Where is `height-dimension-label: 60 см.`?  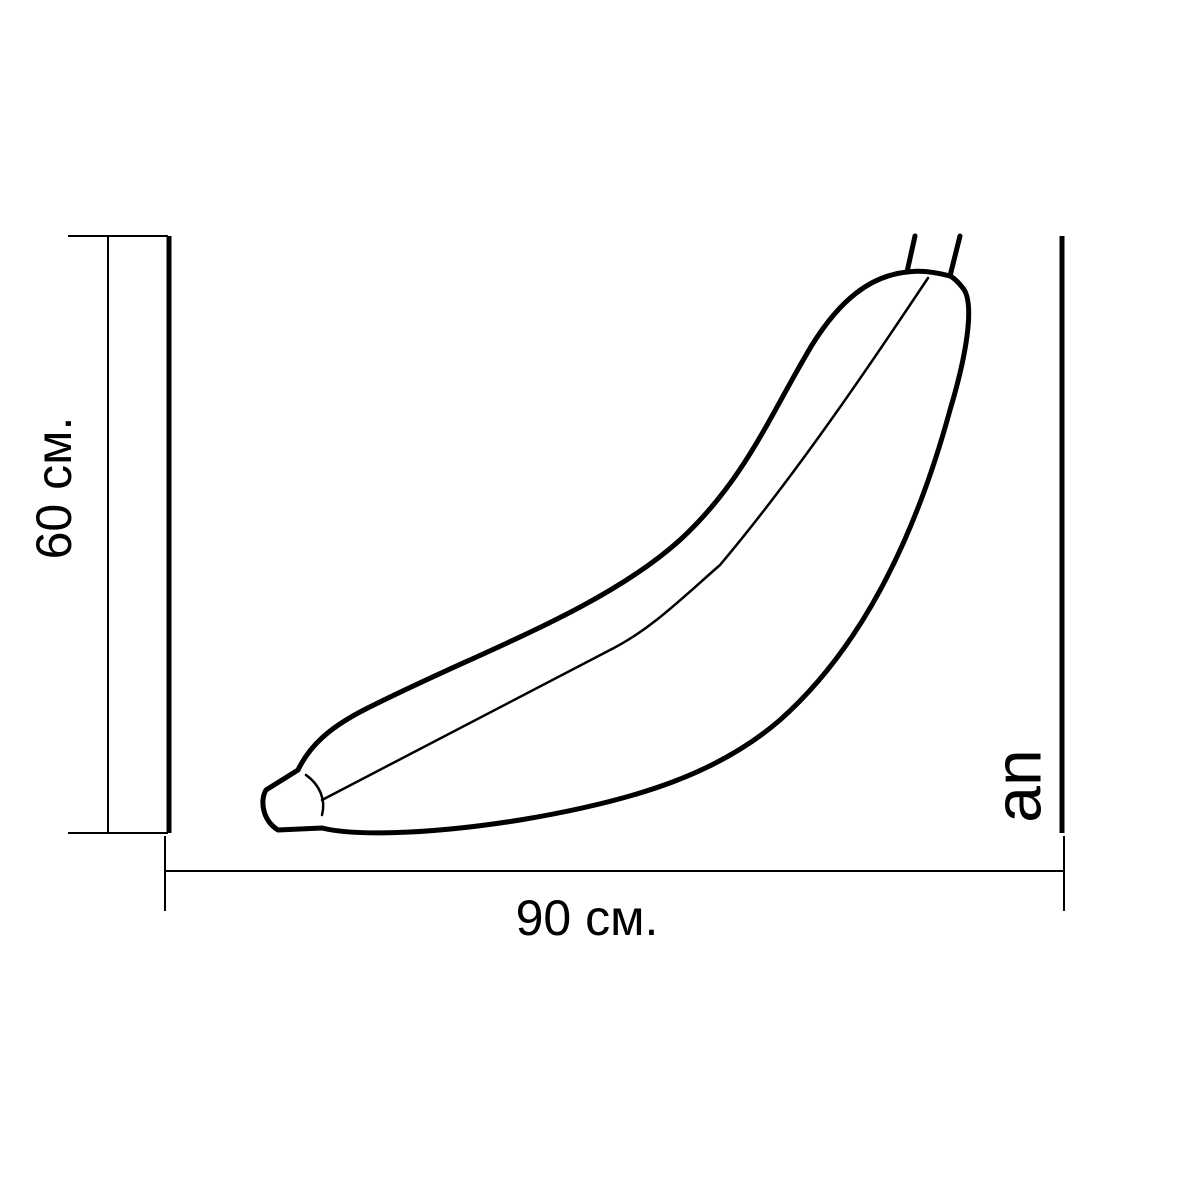 height-dimension-label: 60 см. is located at coordinates (54, 488).